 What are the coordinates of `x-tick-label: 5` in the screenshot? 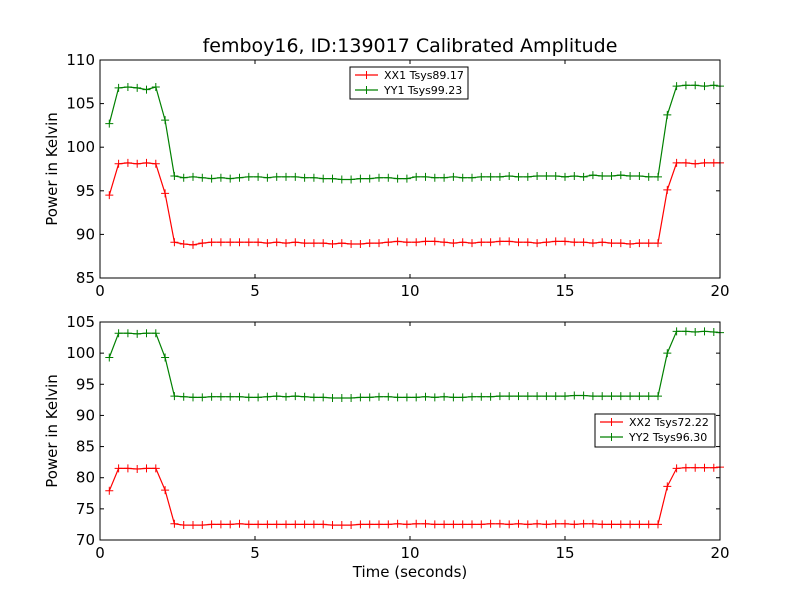 It's located at (255, 291).